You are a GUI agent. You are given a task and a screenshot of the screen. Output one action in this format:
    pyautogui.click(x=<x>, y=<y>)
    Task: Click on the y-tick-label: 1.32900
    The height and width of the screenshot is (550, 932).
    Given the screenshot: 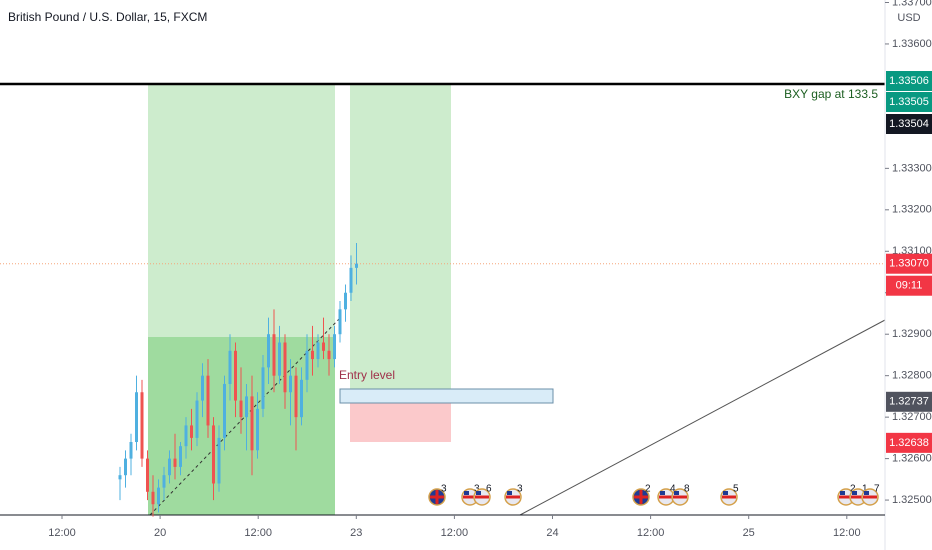 What is the action you would take?
    pyautogui.click(x=912, y=334)
    